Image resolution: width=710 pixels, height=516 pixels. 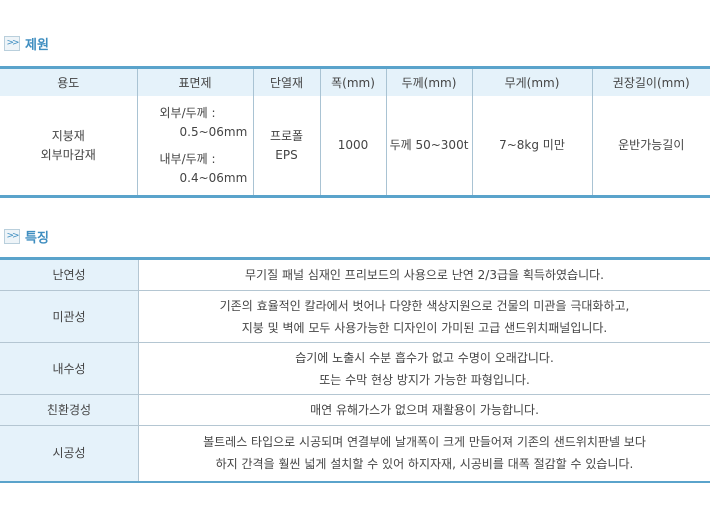 What do you see at coordinates (531, 81) in the screenshot?
I see `header-weight: 무게(mm)` at bounding box center [531, 81].